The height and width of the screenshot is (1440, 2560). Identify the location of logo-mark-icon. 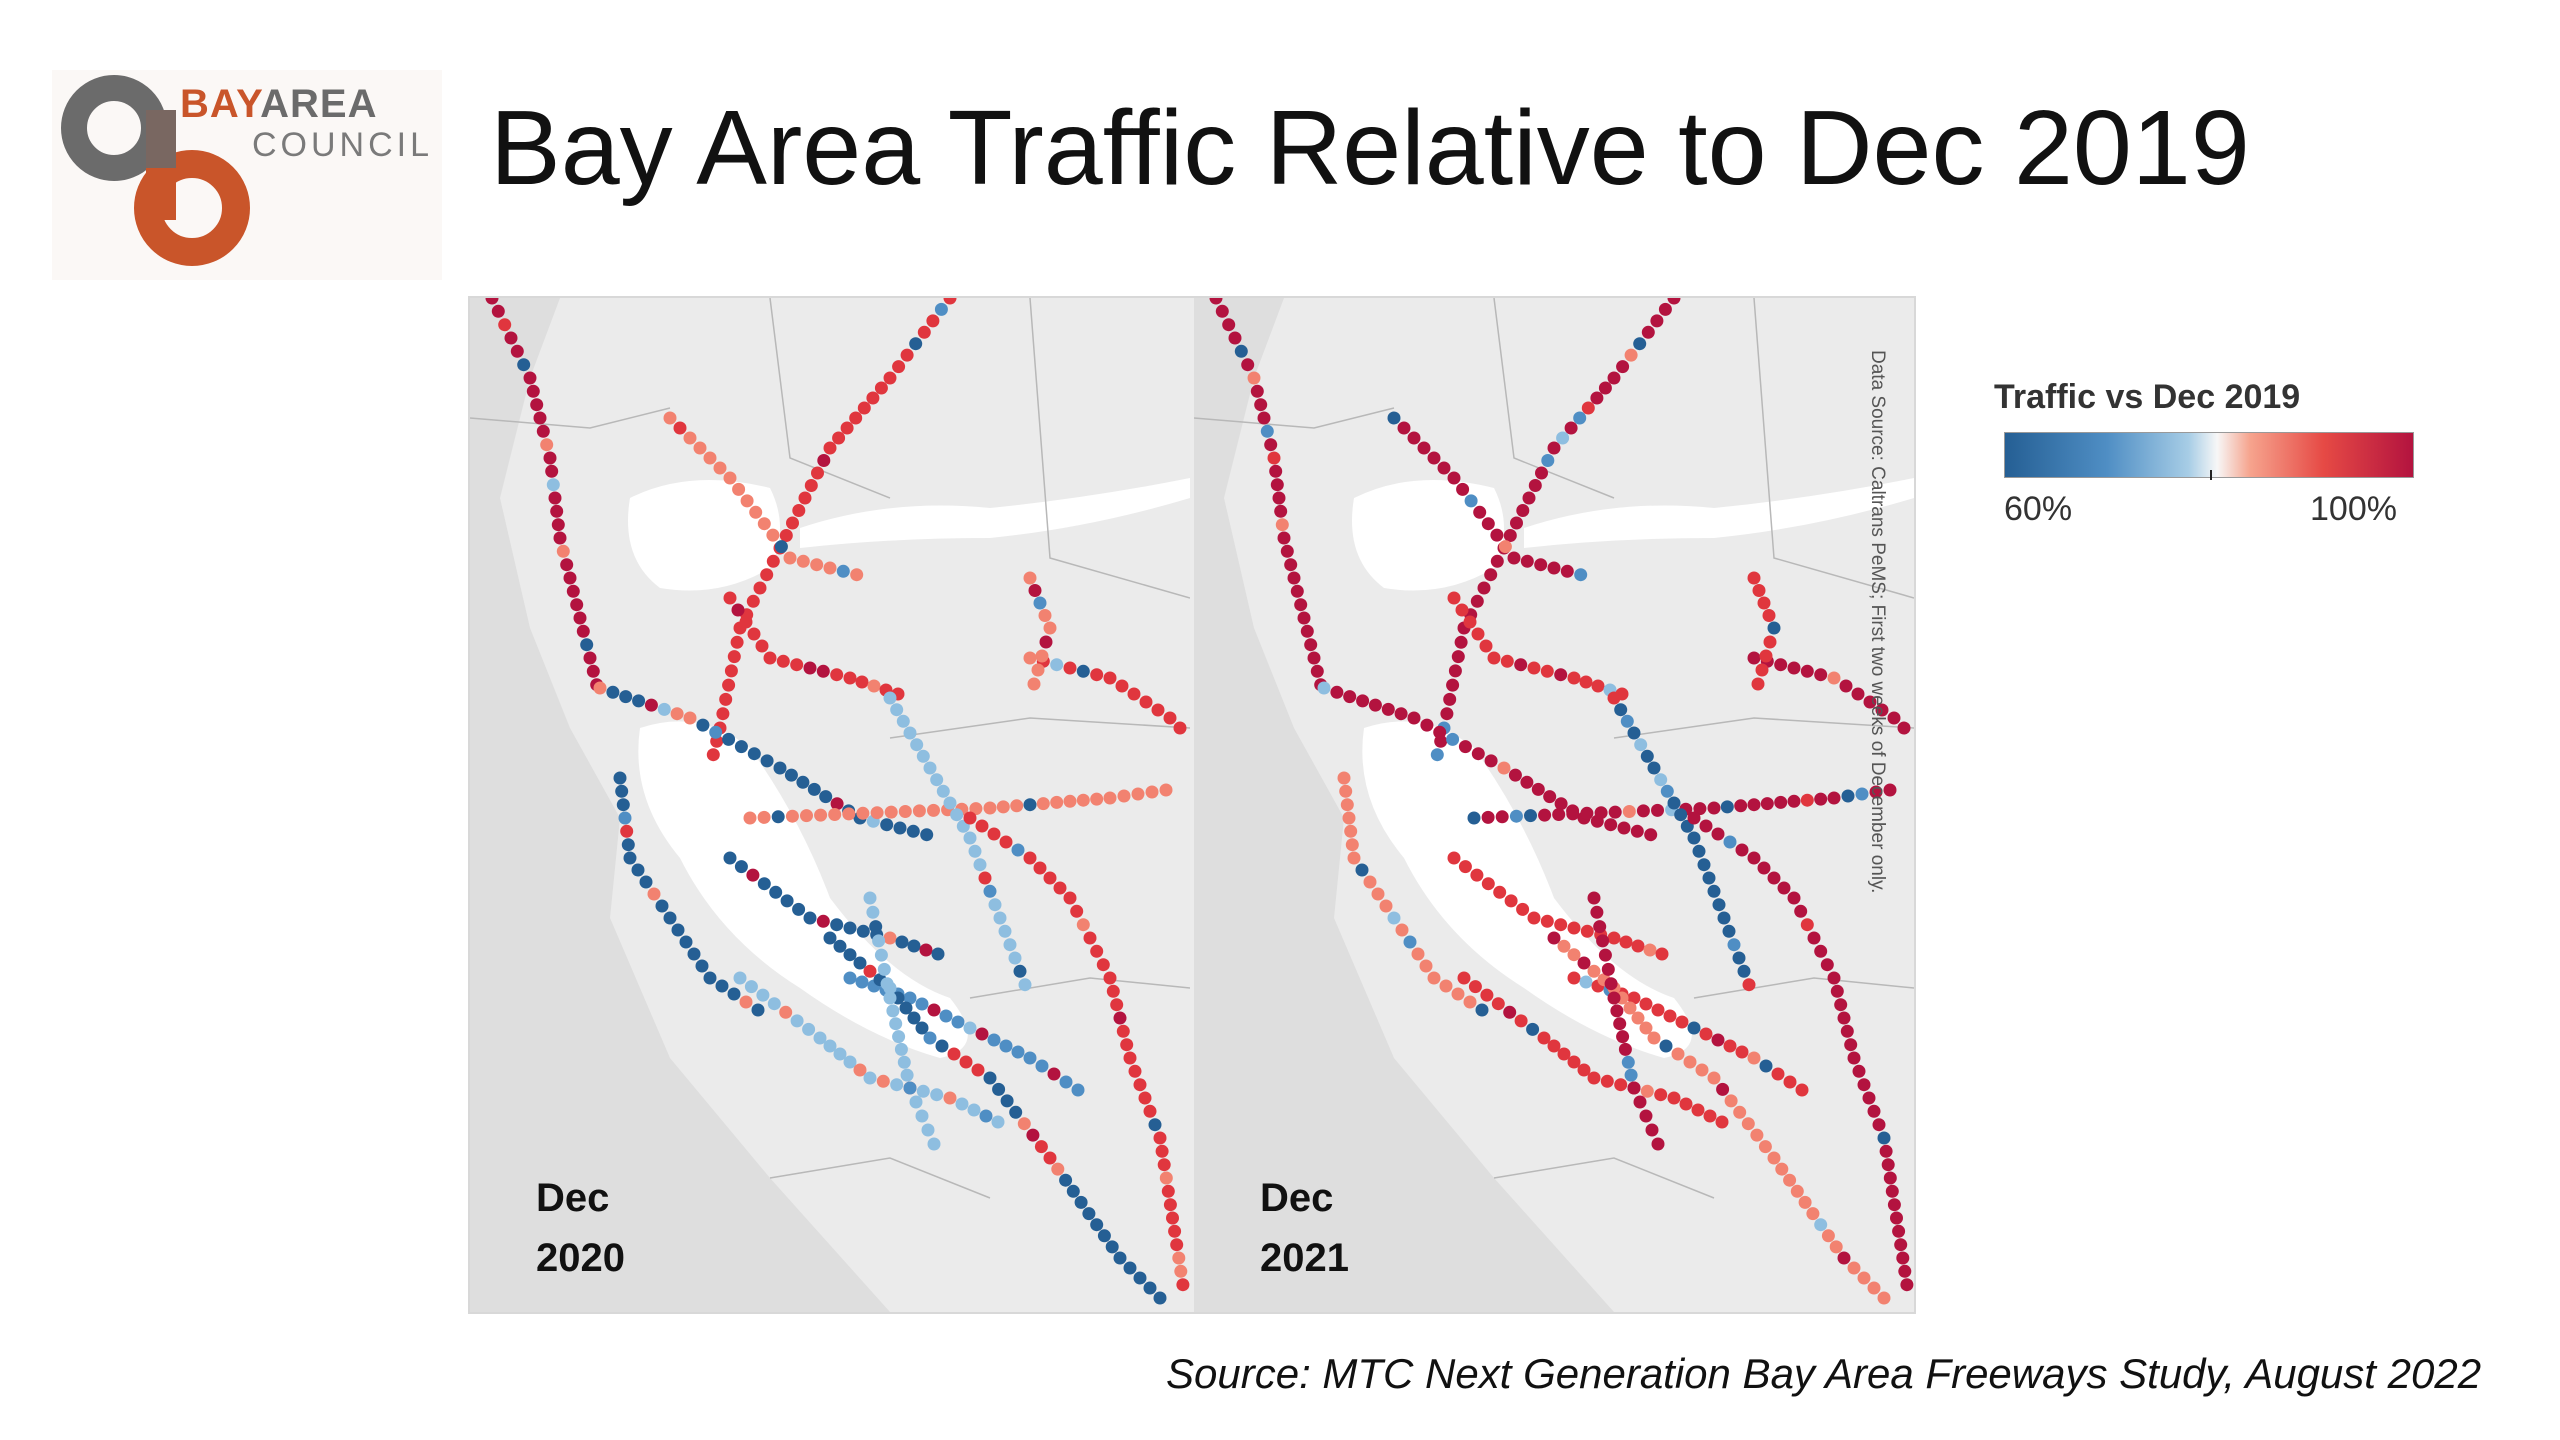
(155, 170).